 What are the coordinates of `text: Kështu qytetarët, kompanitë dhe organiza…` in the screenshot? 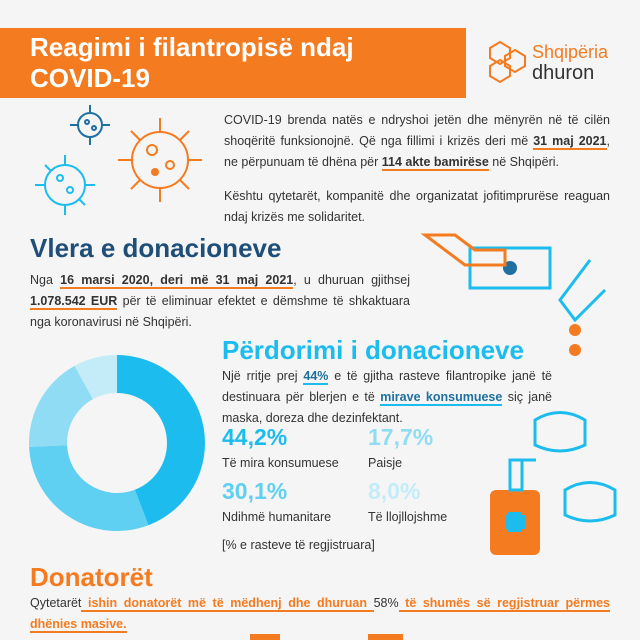 It's located at (417, 206).